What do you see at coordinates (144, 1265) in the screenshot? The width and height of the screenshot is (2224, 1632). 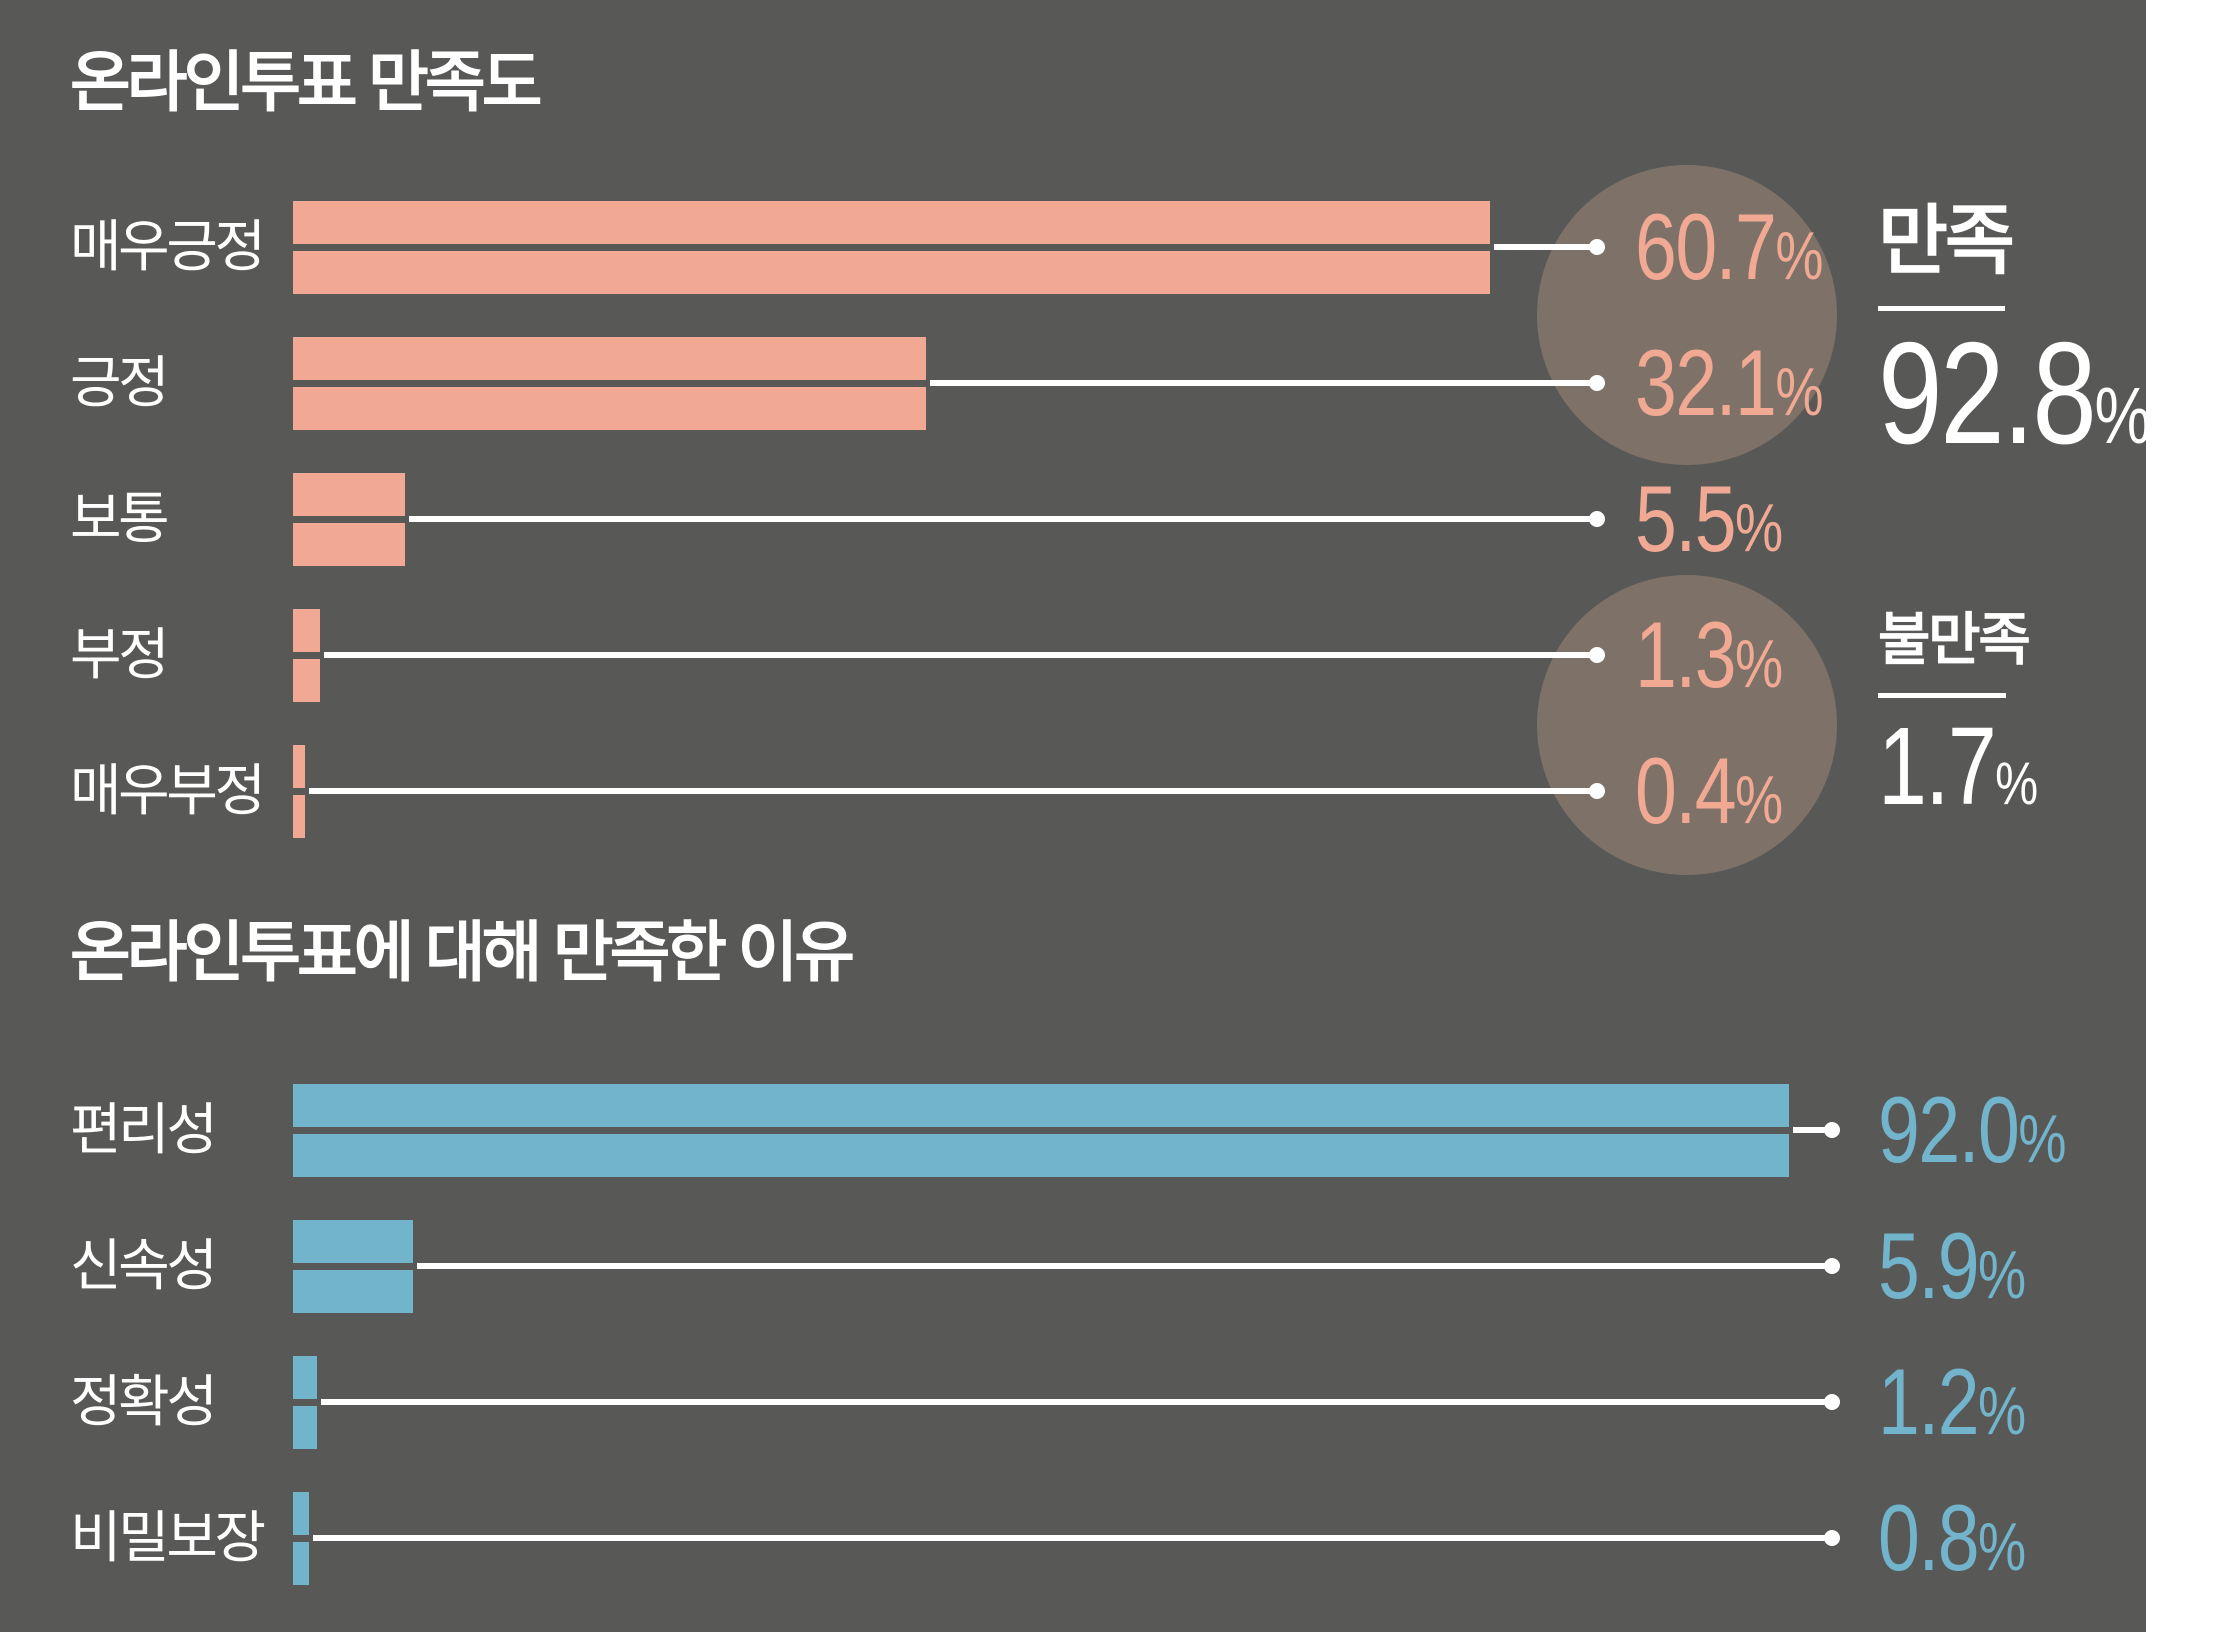 I see `category-label-신속성: 신속성` at bounding box center [144, 1265].